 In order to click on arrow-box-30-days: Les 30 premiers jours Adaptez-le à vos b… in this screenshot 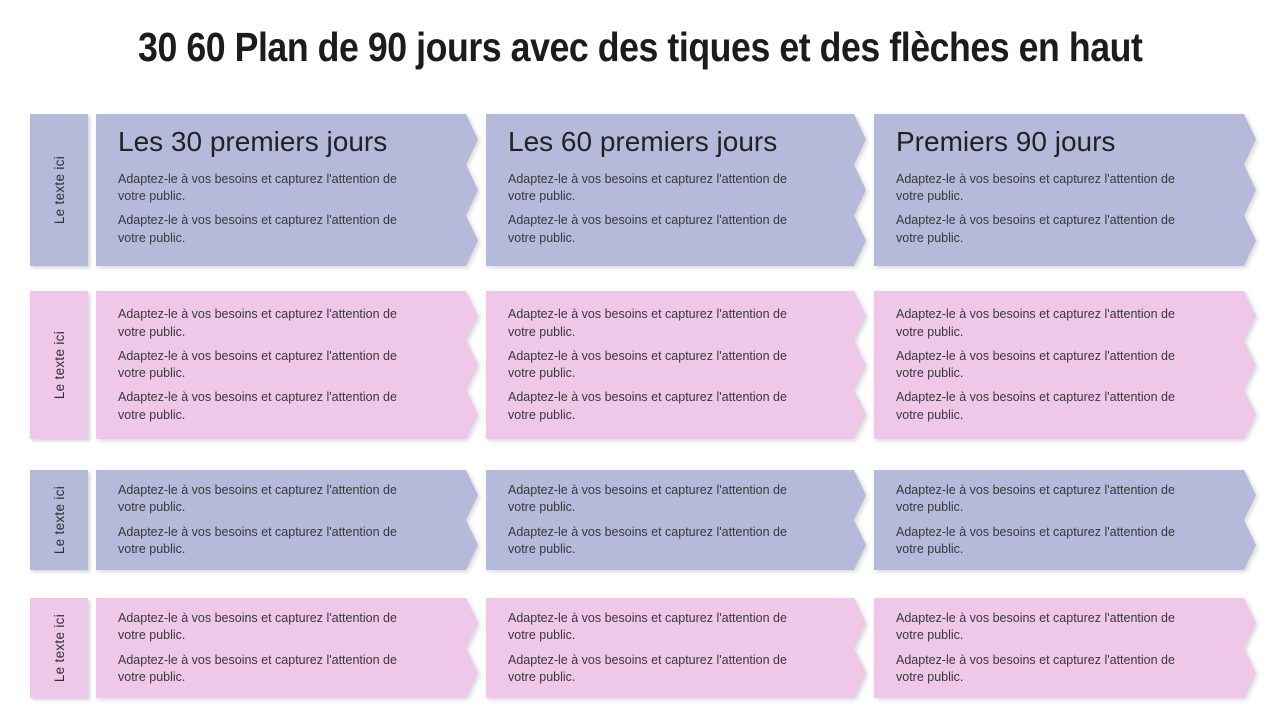, I will do `click(287, 190)`.